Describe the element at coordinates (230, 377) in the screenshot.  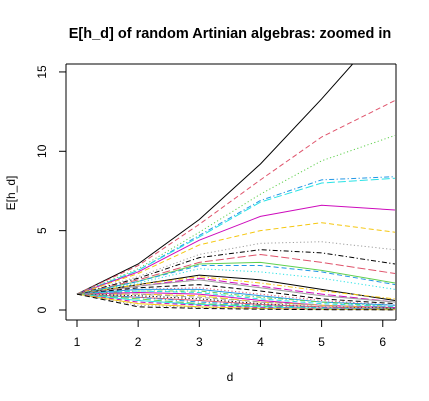
I see `x-axis-label: d` at that location.